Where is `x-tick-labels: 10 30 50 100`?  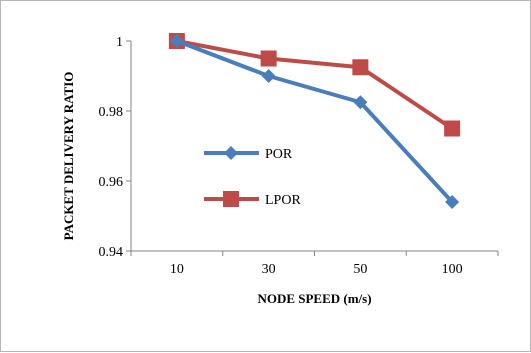 x-tick-labels: 10 30 50 100 is located at coordinates (316, 269).